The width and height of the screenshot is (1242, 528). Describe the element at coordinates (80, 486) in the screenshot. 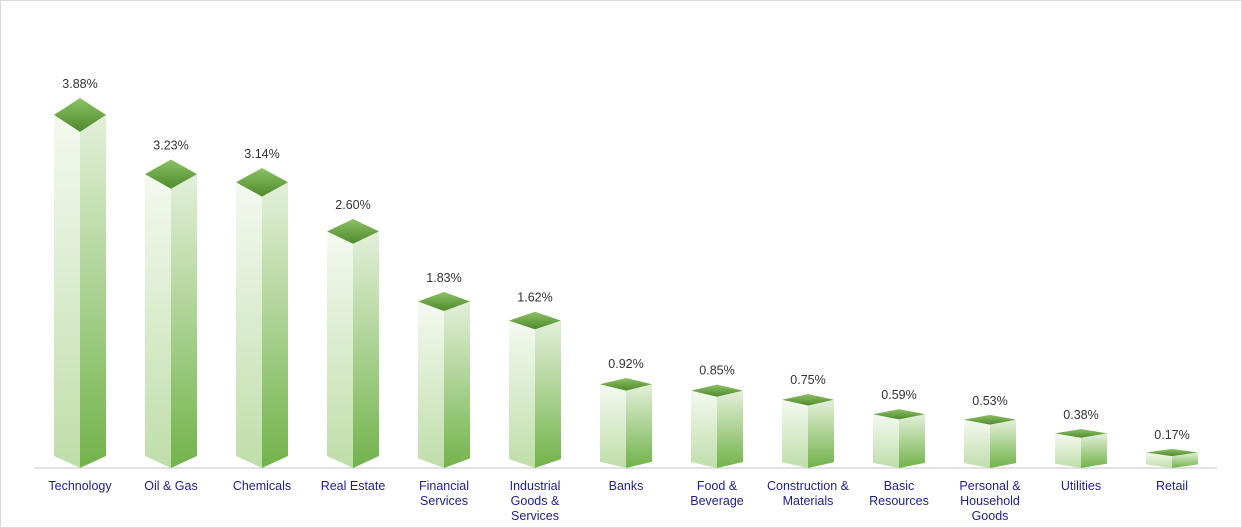

I see `category-label: Technology` at that location.